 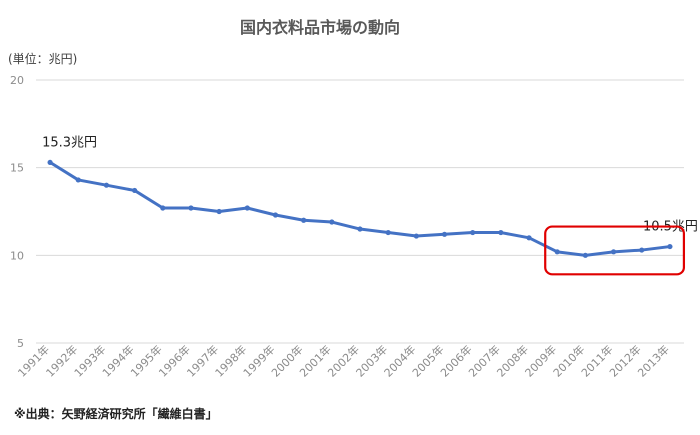 I want to click on source-note: ※出典：矢野経済研究所「繊維白書」, so click(x=116, y=414).